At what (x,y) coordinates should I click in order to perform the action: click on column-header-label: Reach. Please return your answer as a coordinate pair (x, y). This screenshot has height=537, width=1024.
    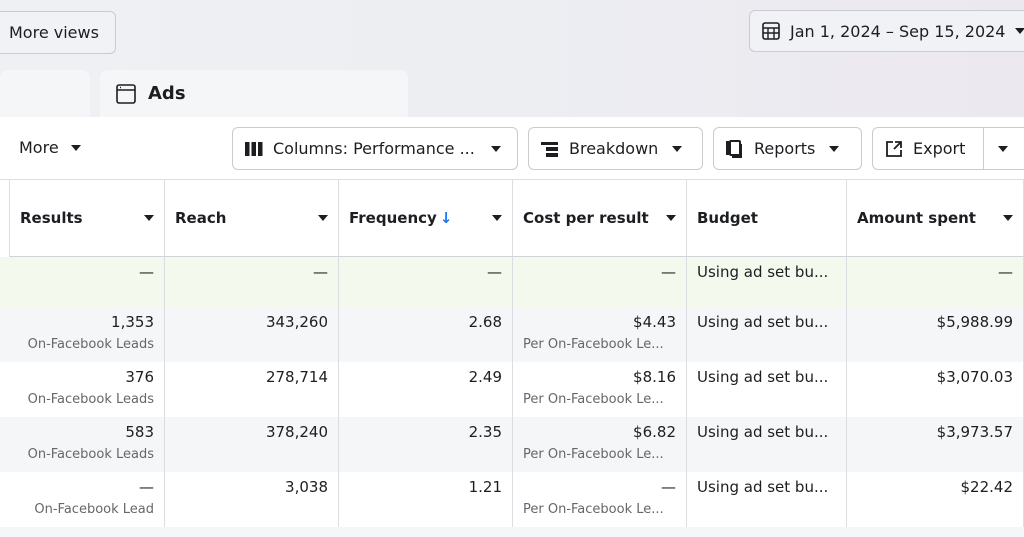
    Looking at the image, I should click on (200, 218).